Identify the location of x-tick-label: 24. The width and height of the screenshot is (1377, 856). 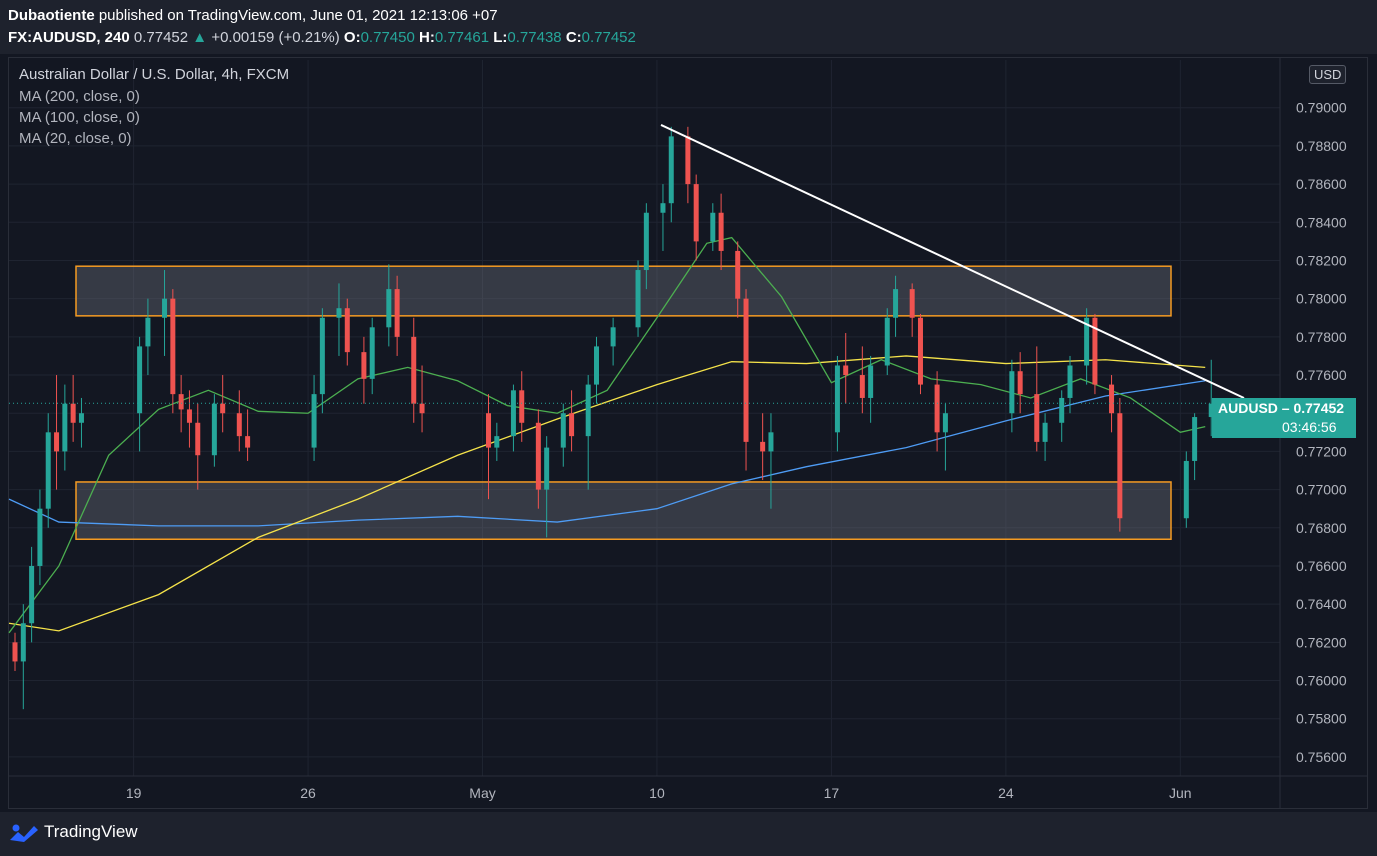
(1006, 793).